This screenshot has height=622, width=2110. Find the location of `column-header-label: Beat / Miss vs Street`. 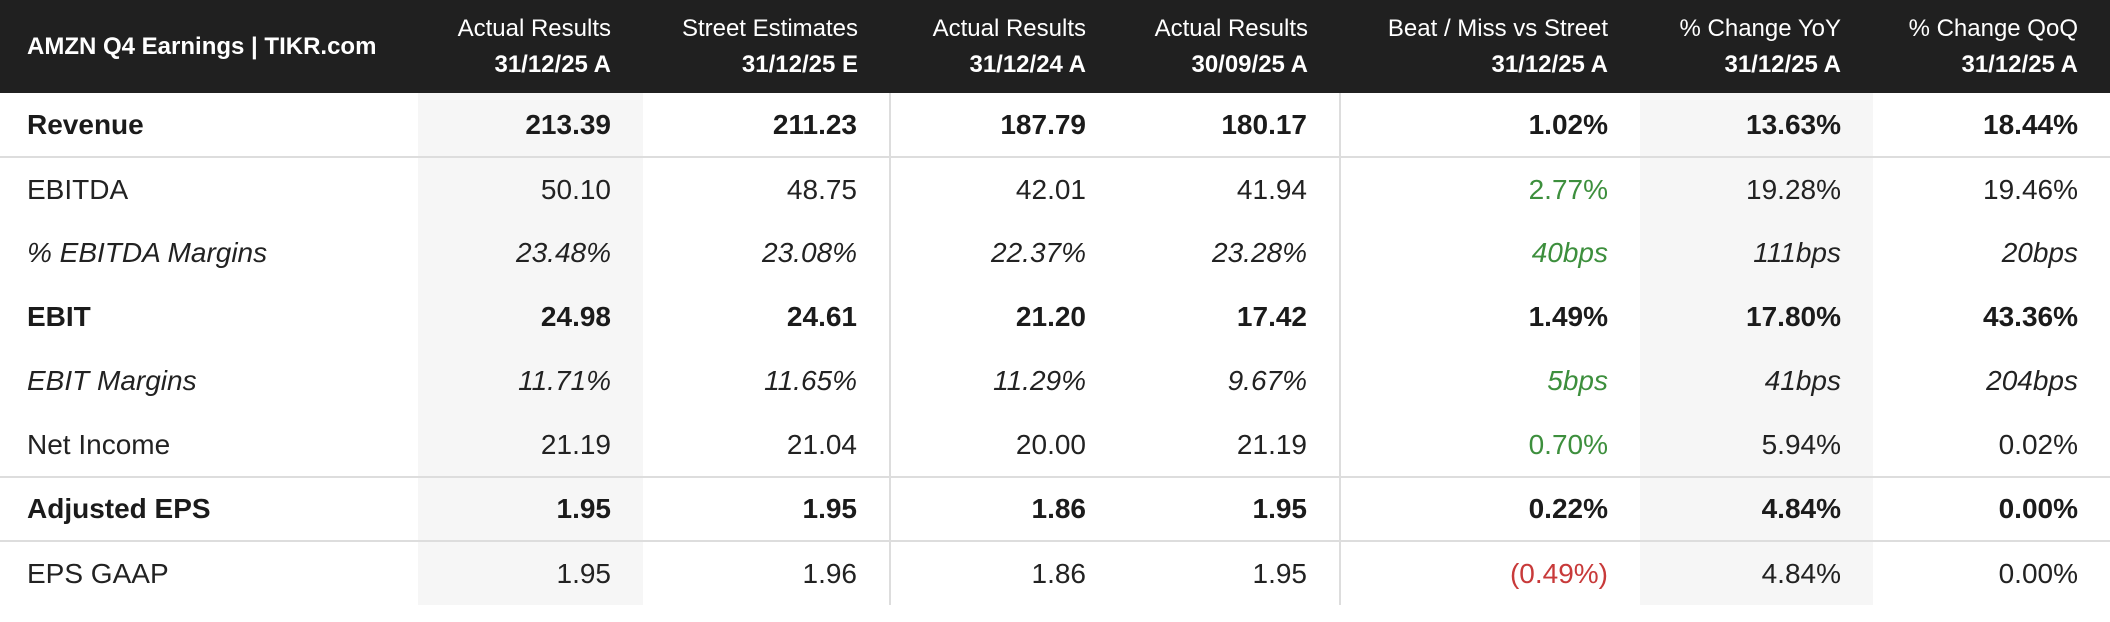

column-header-label: Beat / Miss vs Street is located at coordinates (1497, 28).